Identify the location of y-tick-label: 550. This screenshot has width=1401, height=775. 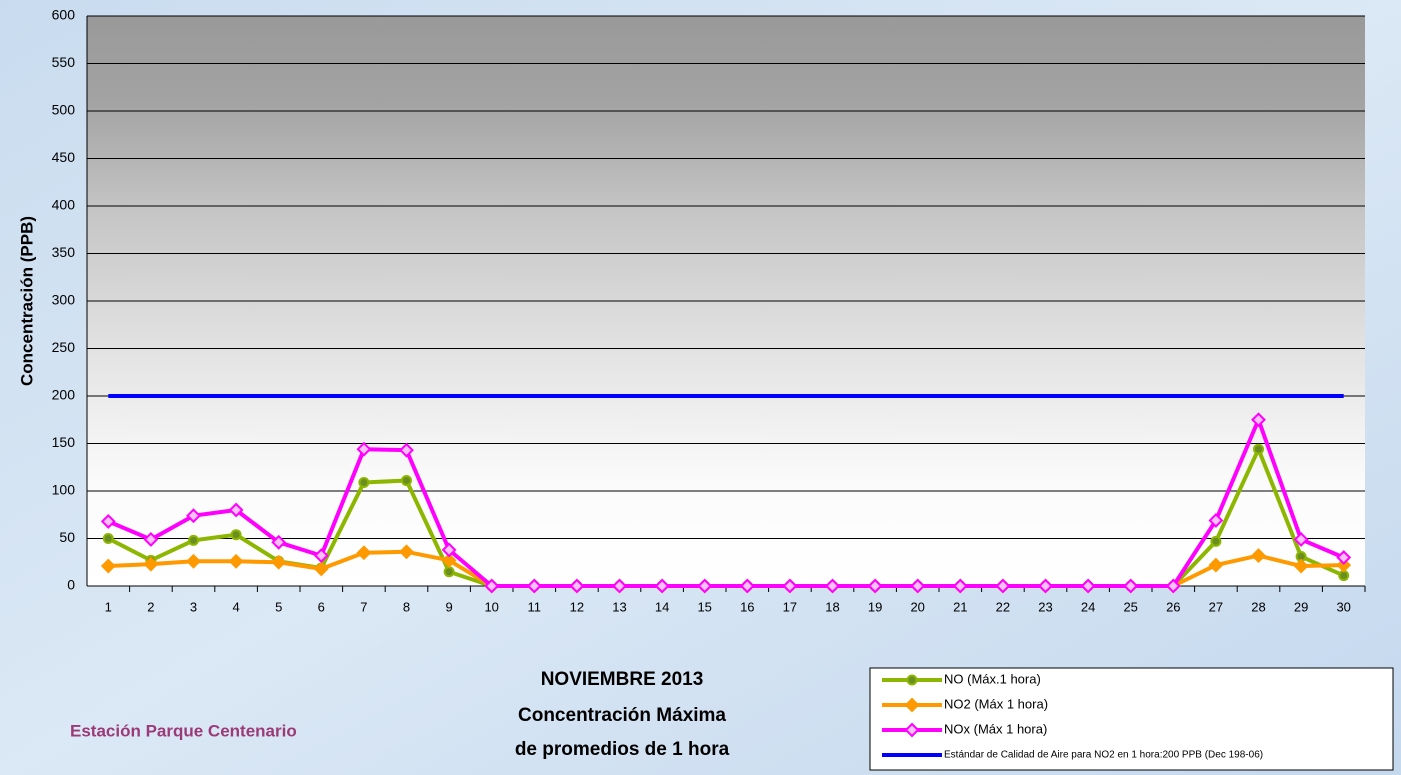
(64, 62).